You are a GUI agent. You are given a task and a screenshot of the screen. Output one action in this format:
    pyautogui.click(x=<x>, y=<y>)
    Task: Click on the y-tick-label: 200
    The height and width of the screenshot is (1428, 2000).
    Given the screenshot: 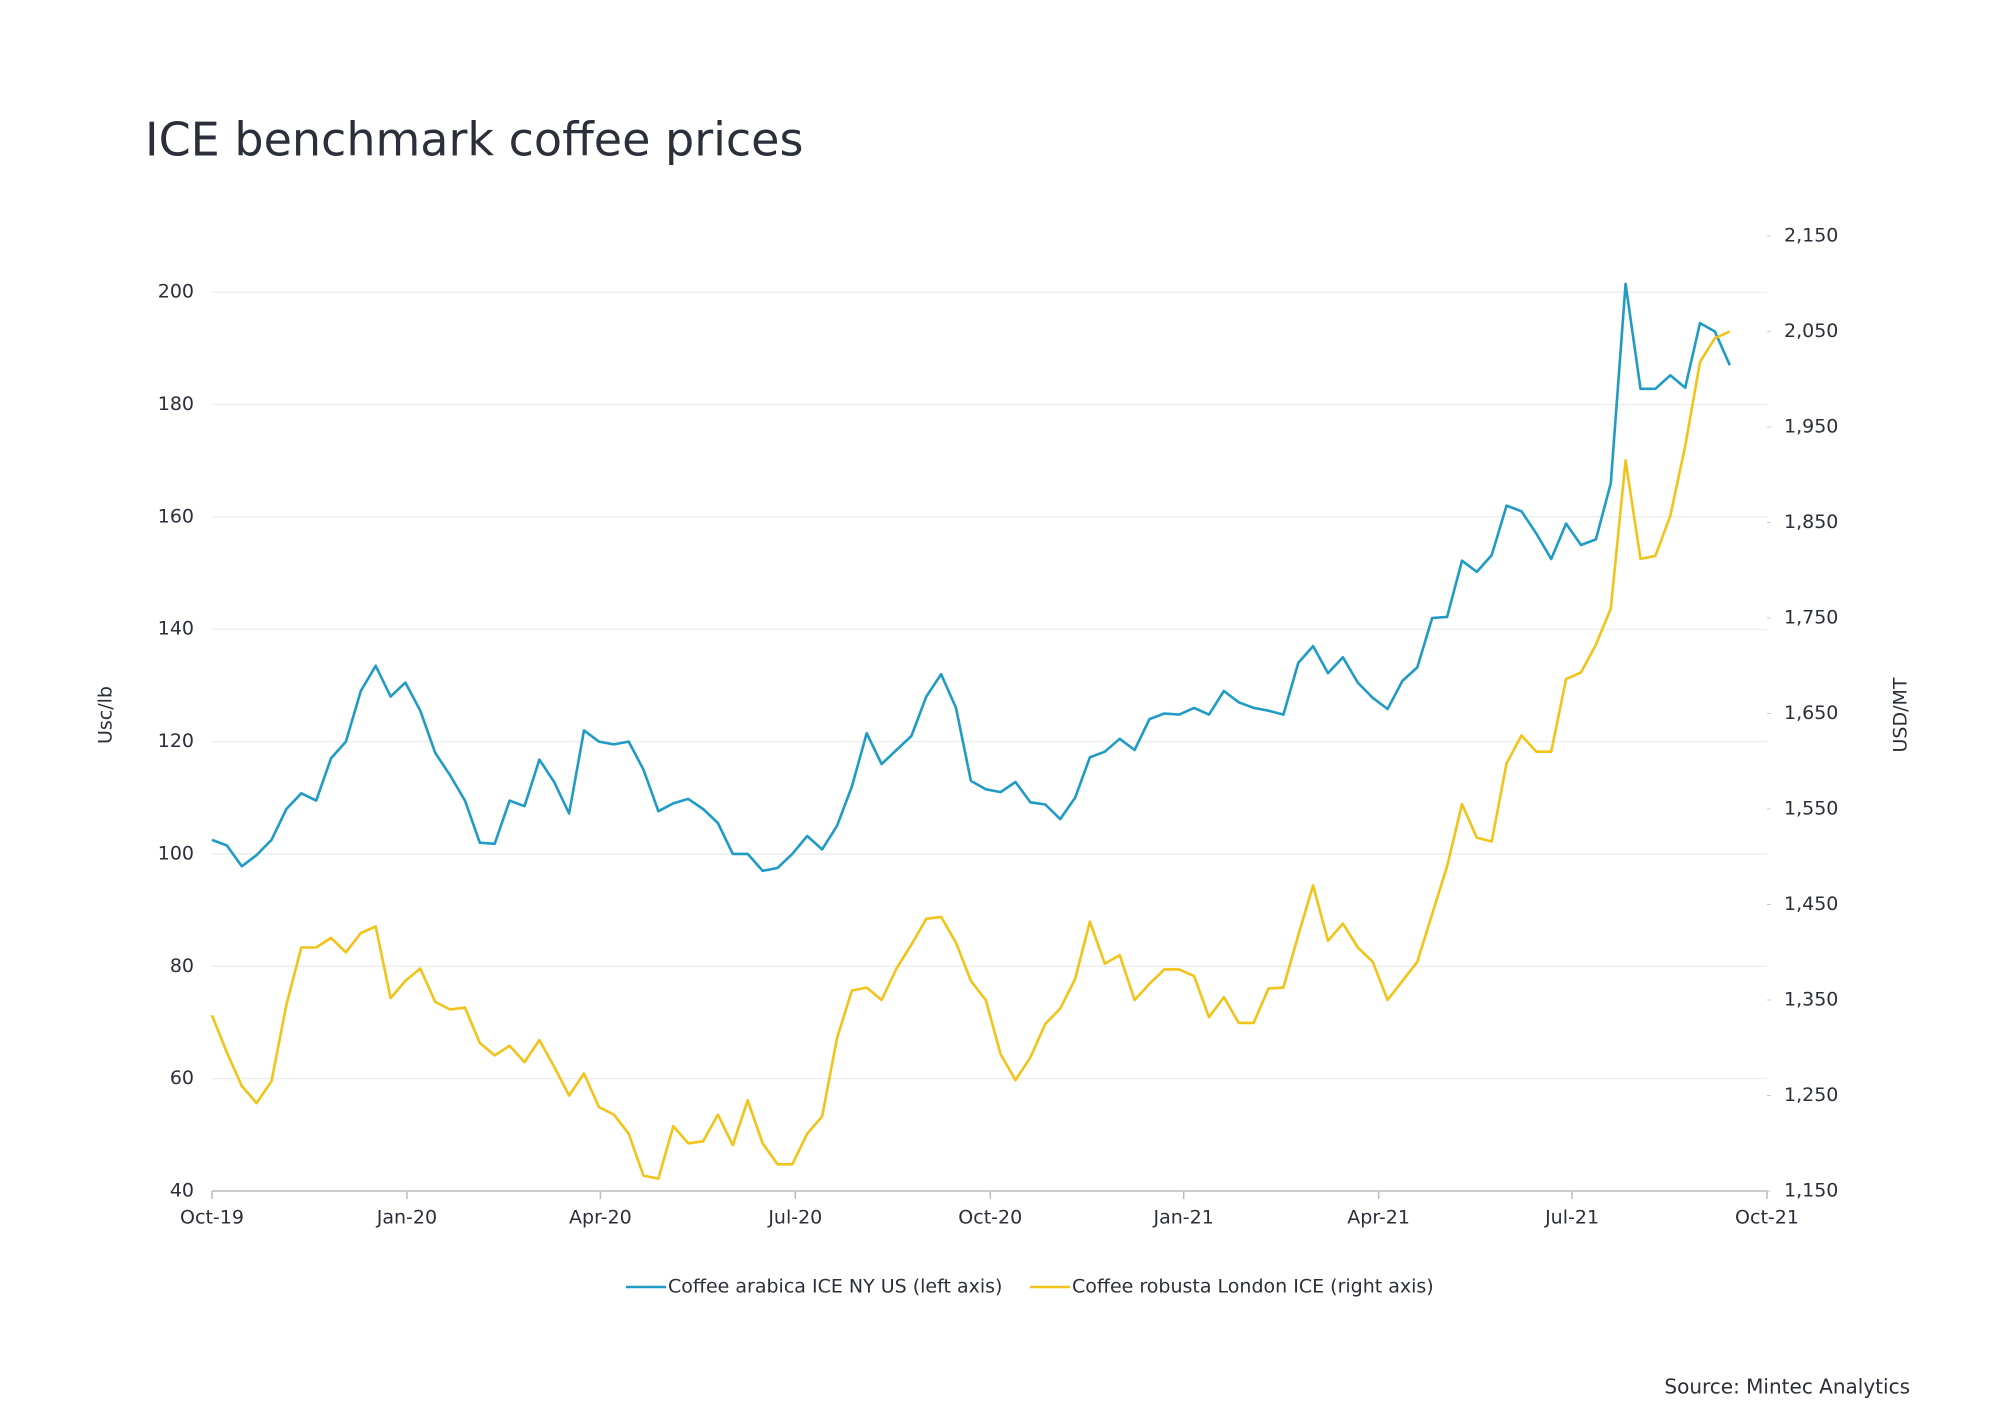 What is the action you would take?
    pyautogui.click(x=176, y=292)
    